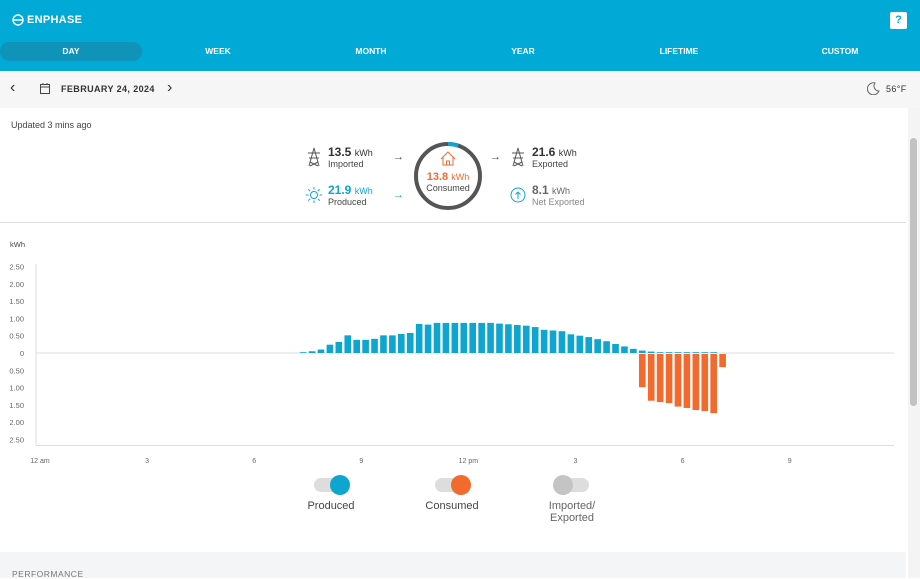  I want to click on calendar-icon, so click(45, 88).